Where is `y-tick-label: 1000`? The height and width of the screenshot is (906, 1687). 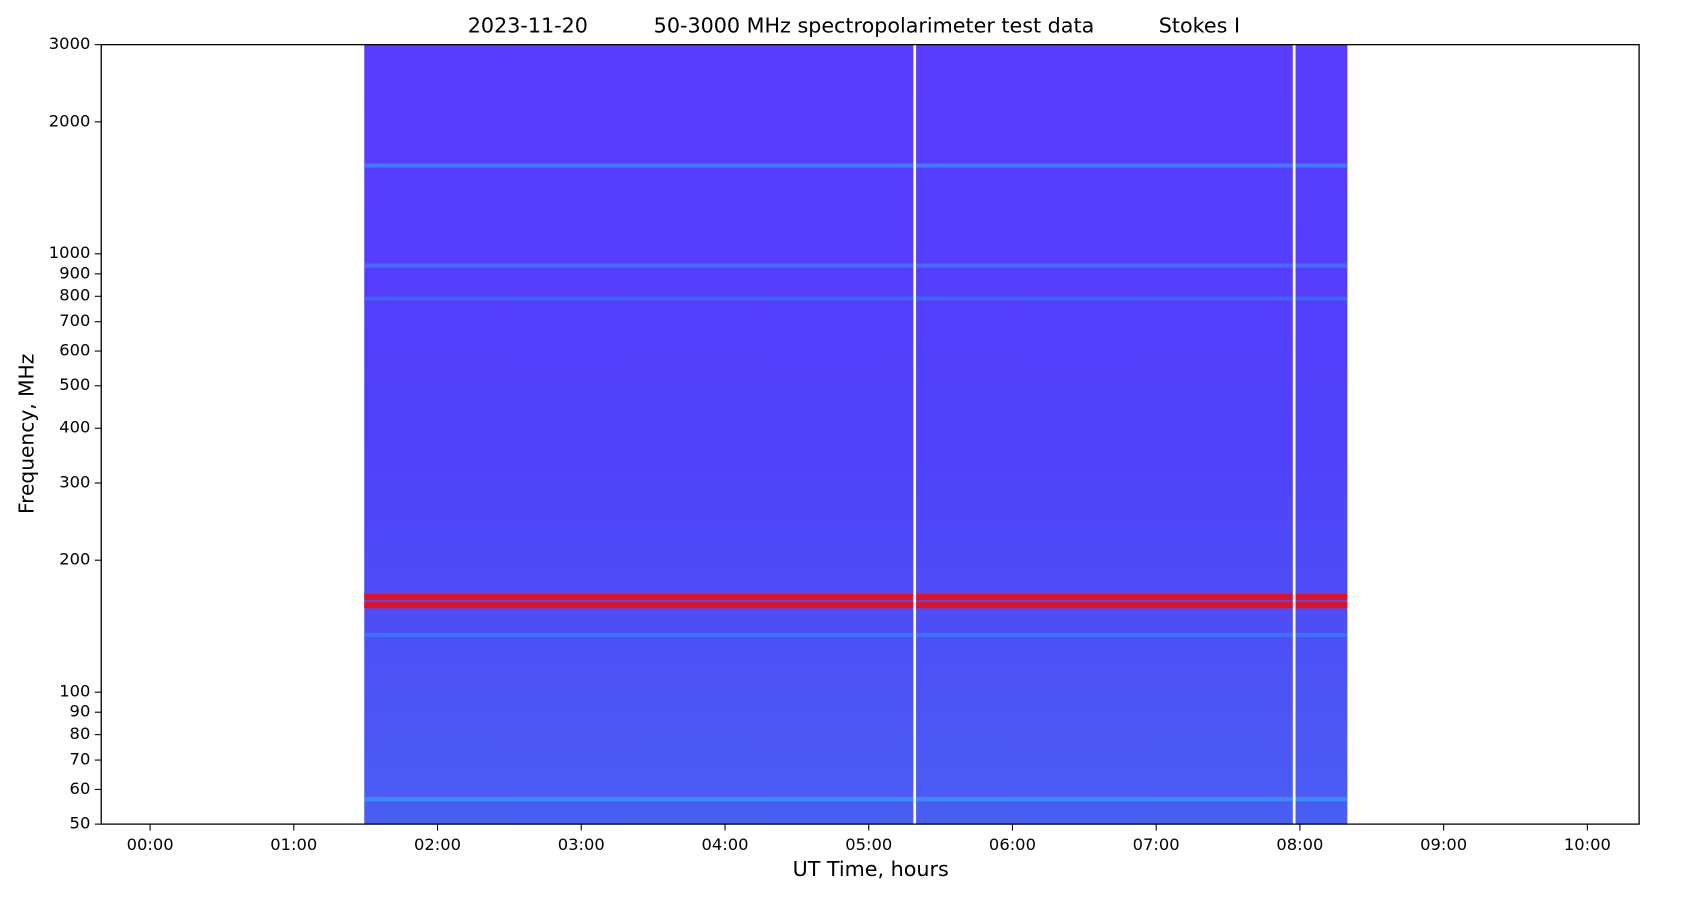 y-tick-label: 1000 is located at coordinates (70, 252).